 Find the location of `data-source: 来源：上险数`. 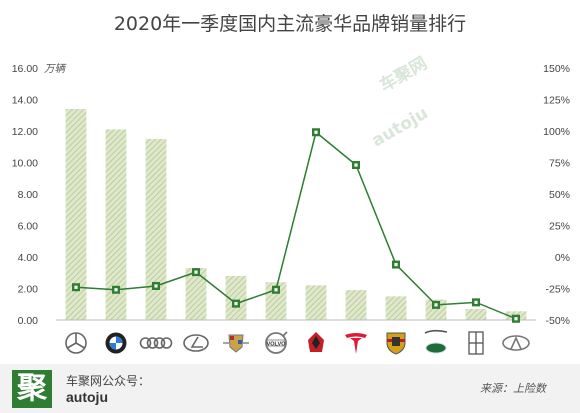

data-source: 来源：上险数 is located at coordinates (513, 388).